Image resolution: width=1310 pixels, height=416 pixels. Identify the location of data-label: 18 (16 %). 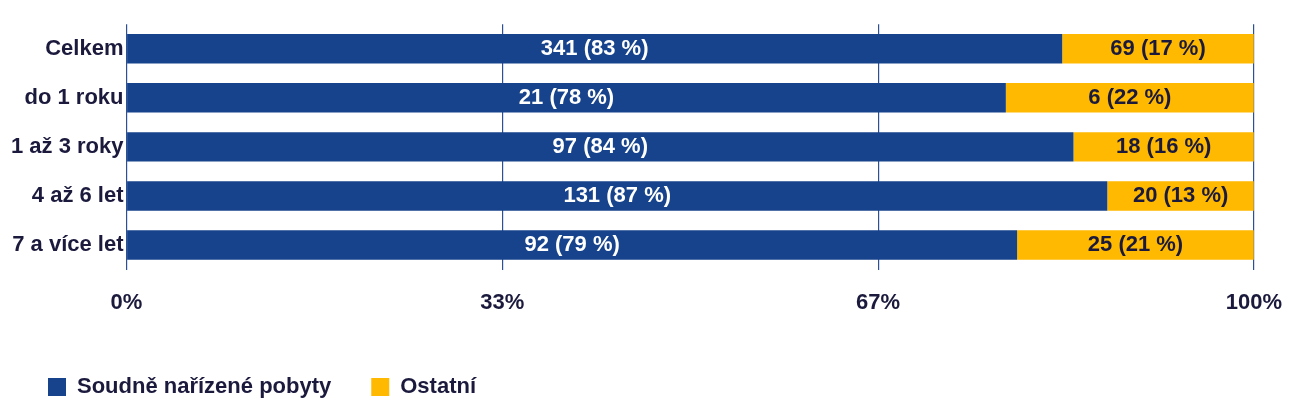
(1163, 145).